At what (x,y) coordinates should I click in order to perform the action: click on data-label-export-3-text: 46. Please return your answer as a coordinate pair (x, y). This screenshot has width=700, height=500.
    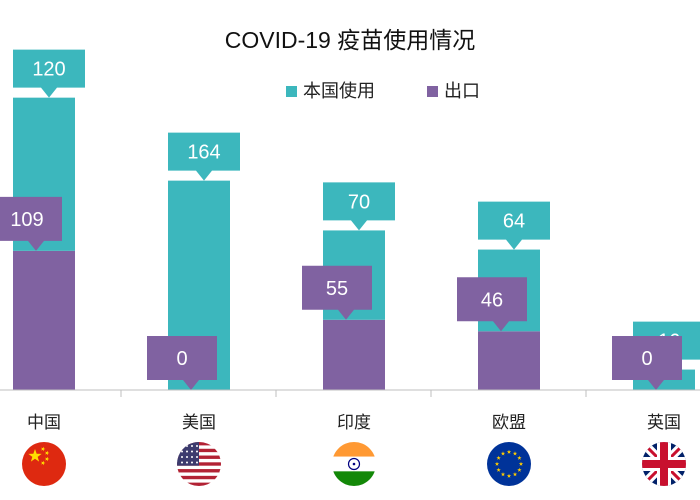
    Looking at the image, I should click on (492, 300).